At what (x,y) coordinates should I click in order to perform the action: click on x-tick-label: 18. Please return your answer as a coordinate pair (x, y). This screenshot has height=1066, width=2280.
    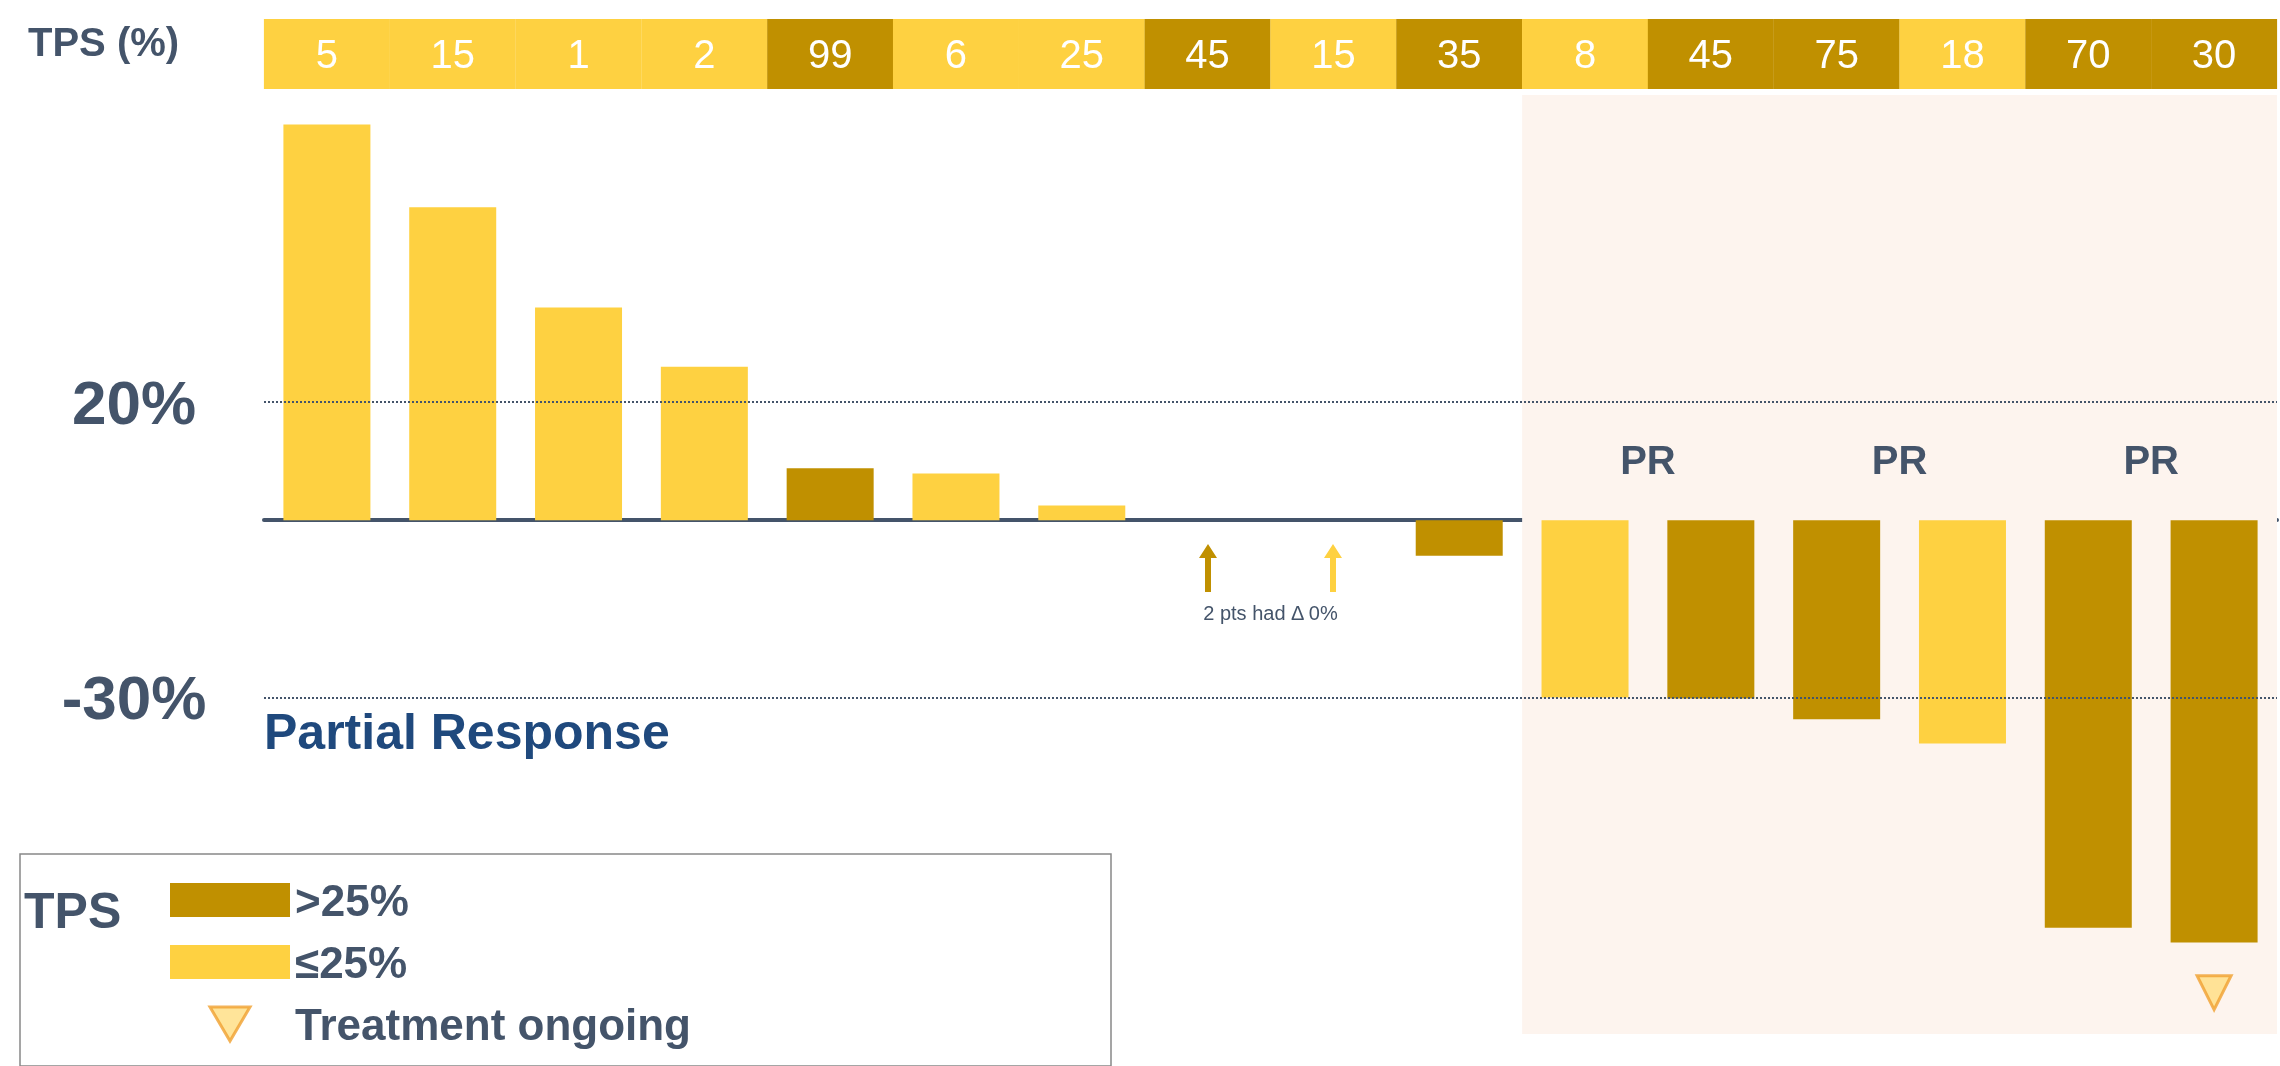
    Looking at the image, I should click on (1962, 54).